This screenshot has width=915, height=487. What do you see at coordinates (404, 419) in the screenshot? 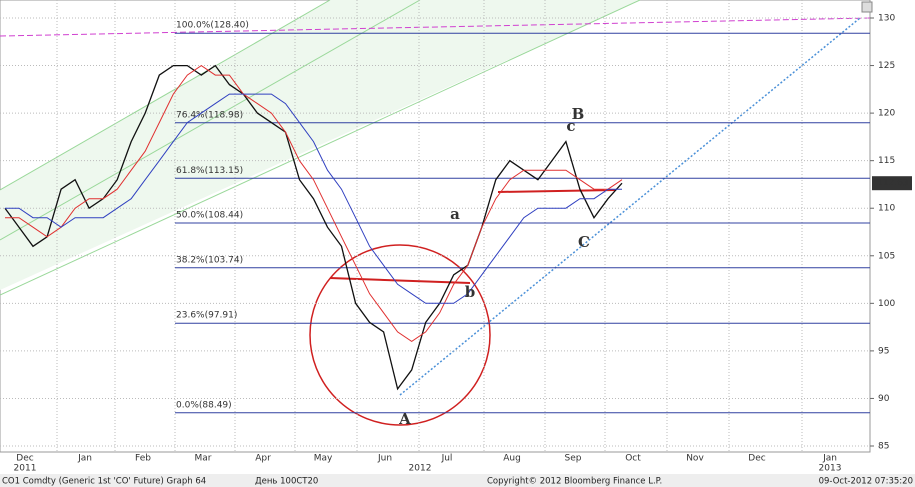
I see `annotation: A` at bounding box center [404, 419].